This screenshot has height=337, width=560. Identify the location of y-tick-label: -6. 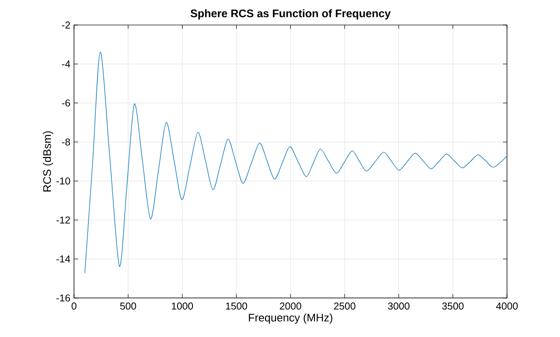
(66, 103).